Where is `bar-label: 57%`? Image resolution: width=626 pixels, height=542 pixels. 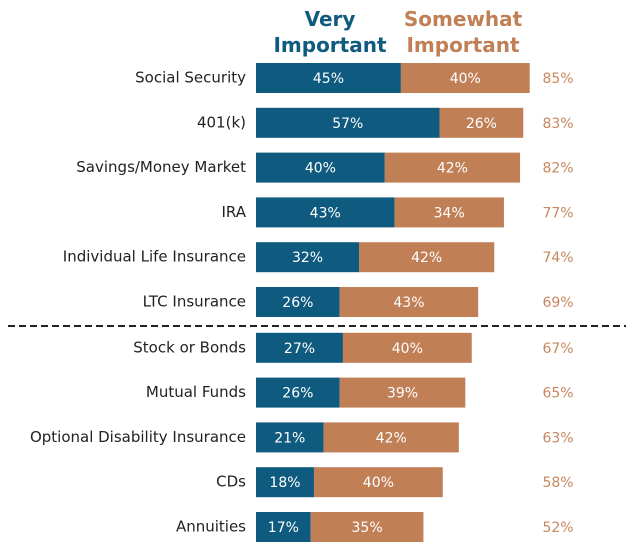 bar-label: 57% is located at coordinates (347, 124).